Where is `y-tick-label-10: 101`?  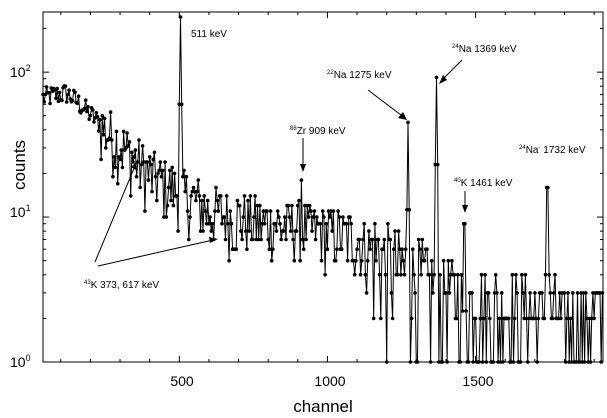
y-tick-label-10: 101 is located at coordinates (20, 211).